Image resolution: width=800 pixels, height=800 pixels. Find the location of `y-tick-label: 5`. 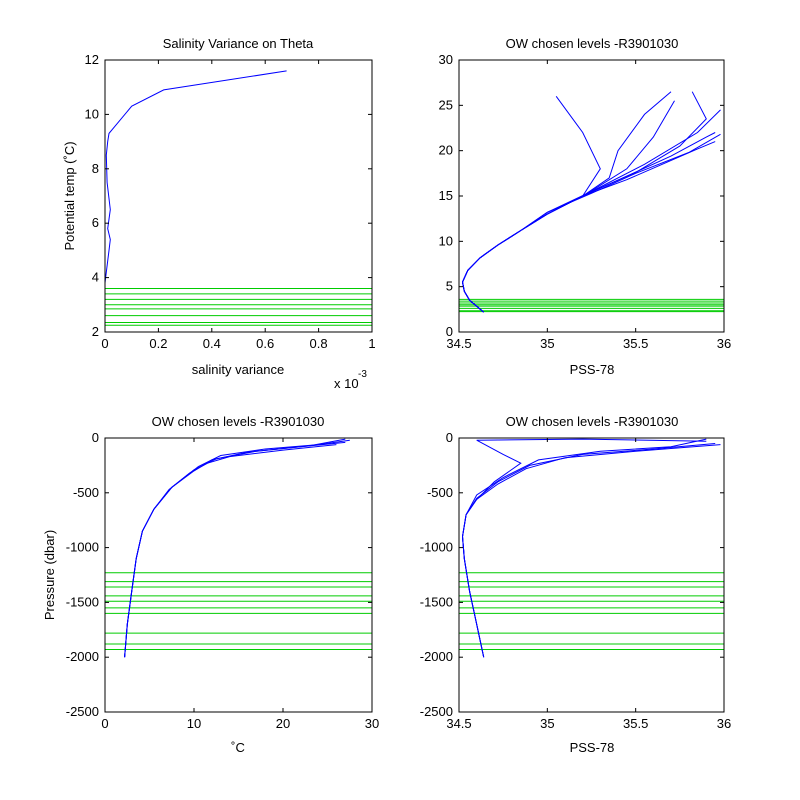

y-tick-label: 5 is located at coordinates (449, 286).